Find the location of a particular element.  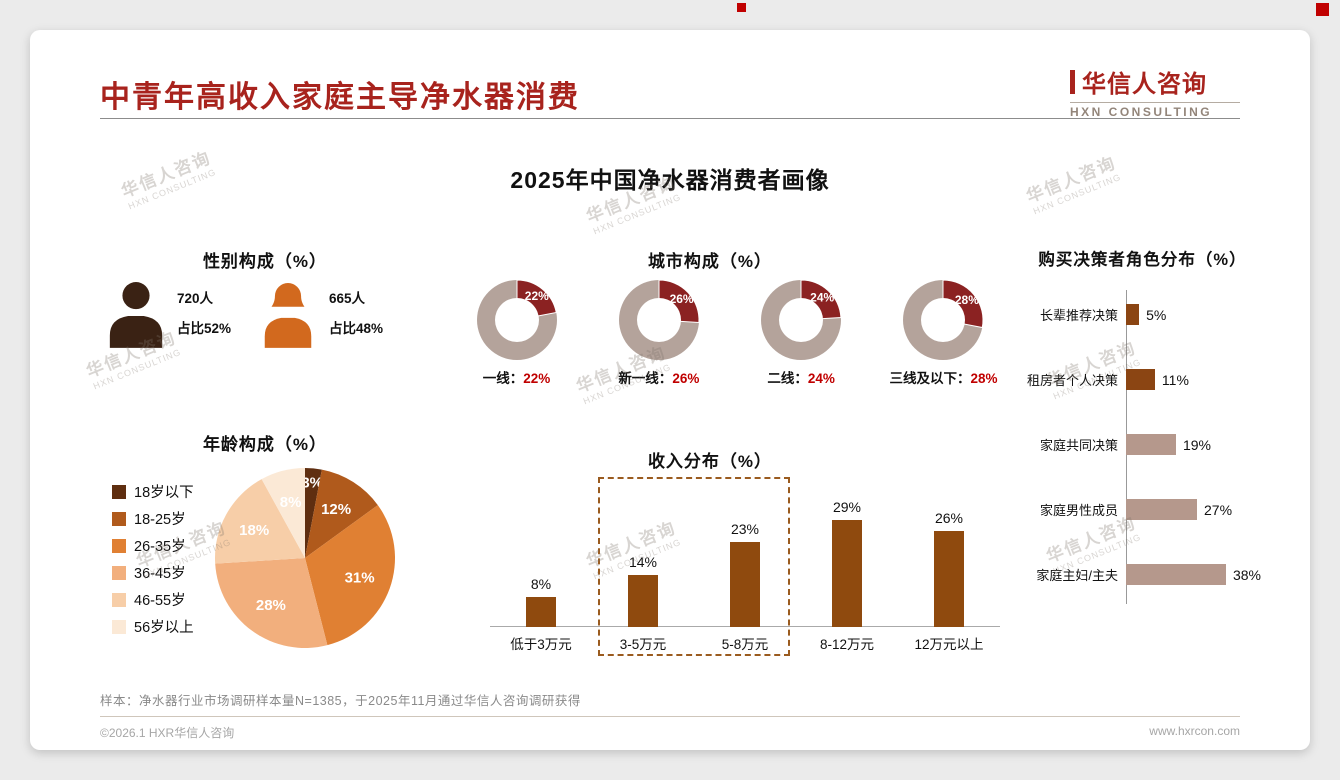

donut-3: 28% 三线及以下：28% is located at coordinates (943, 332).